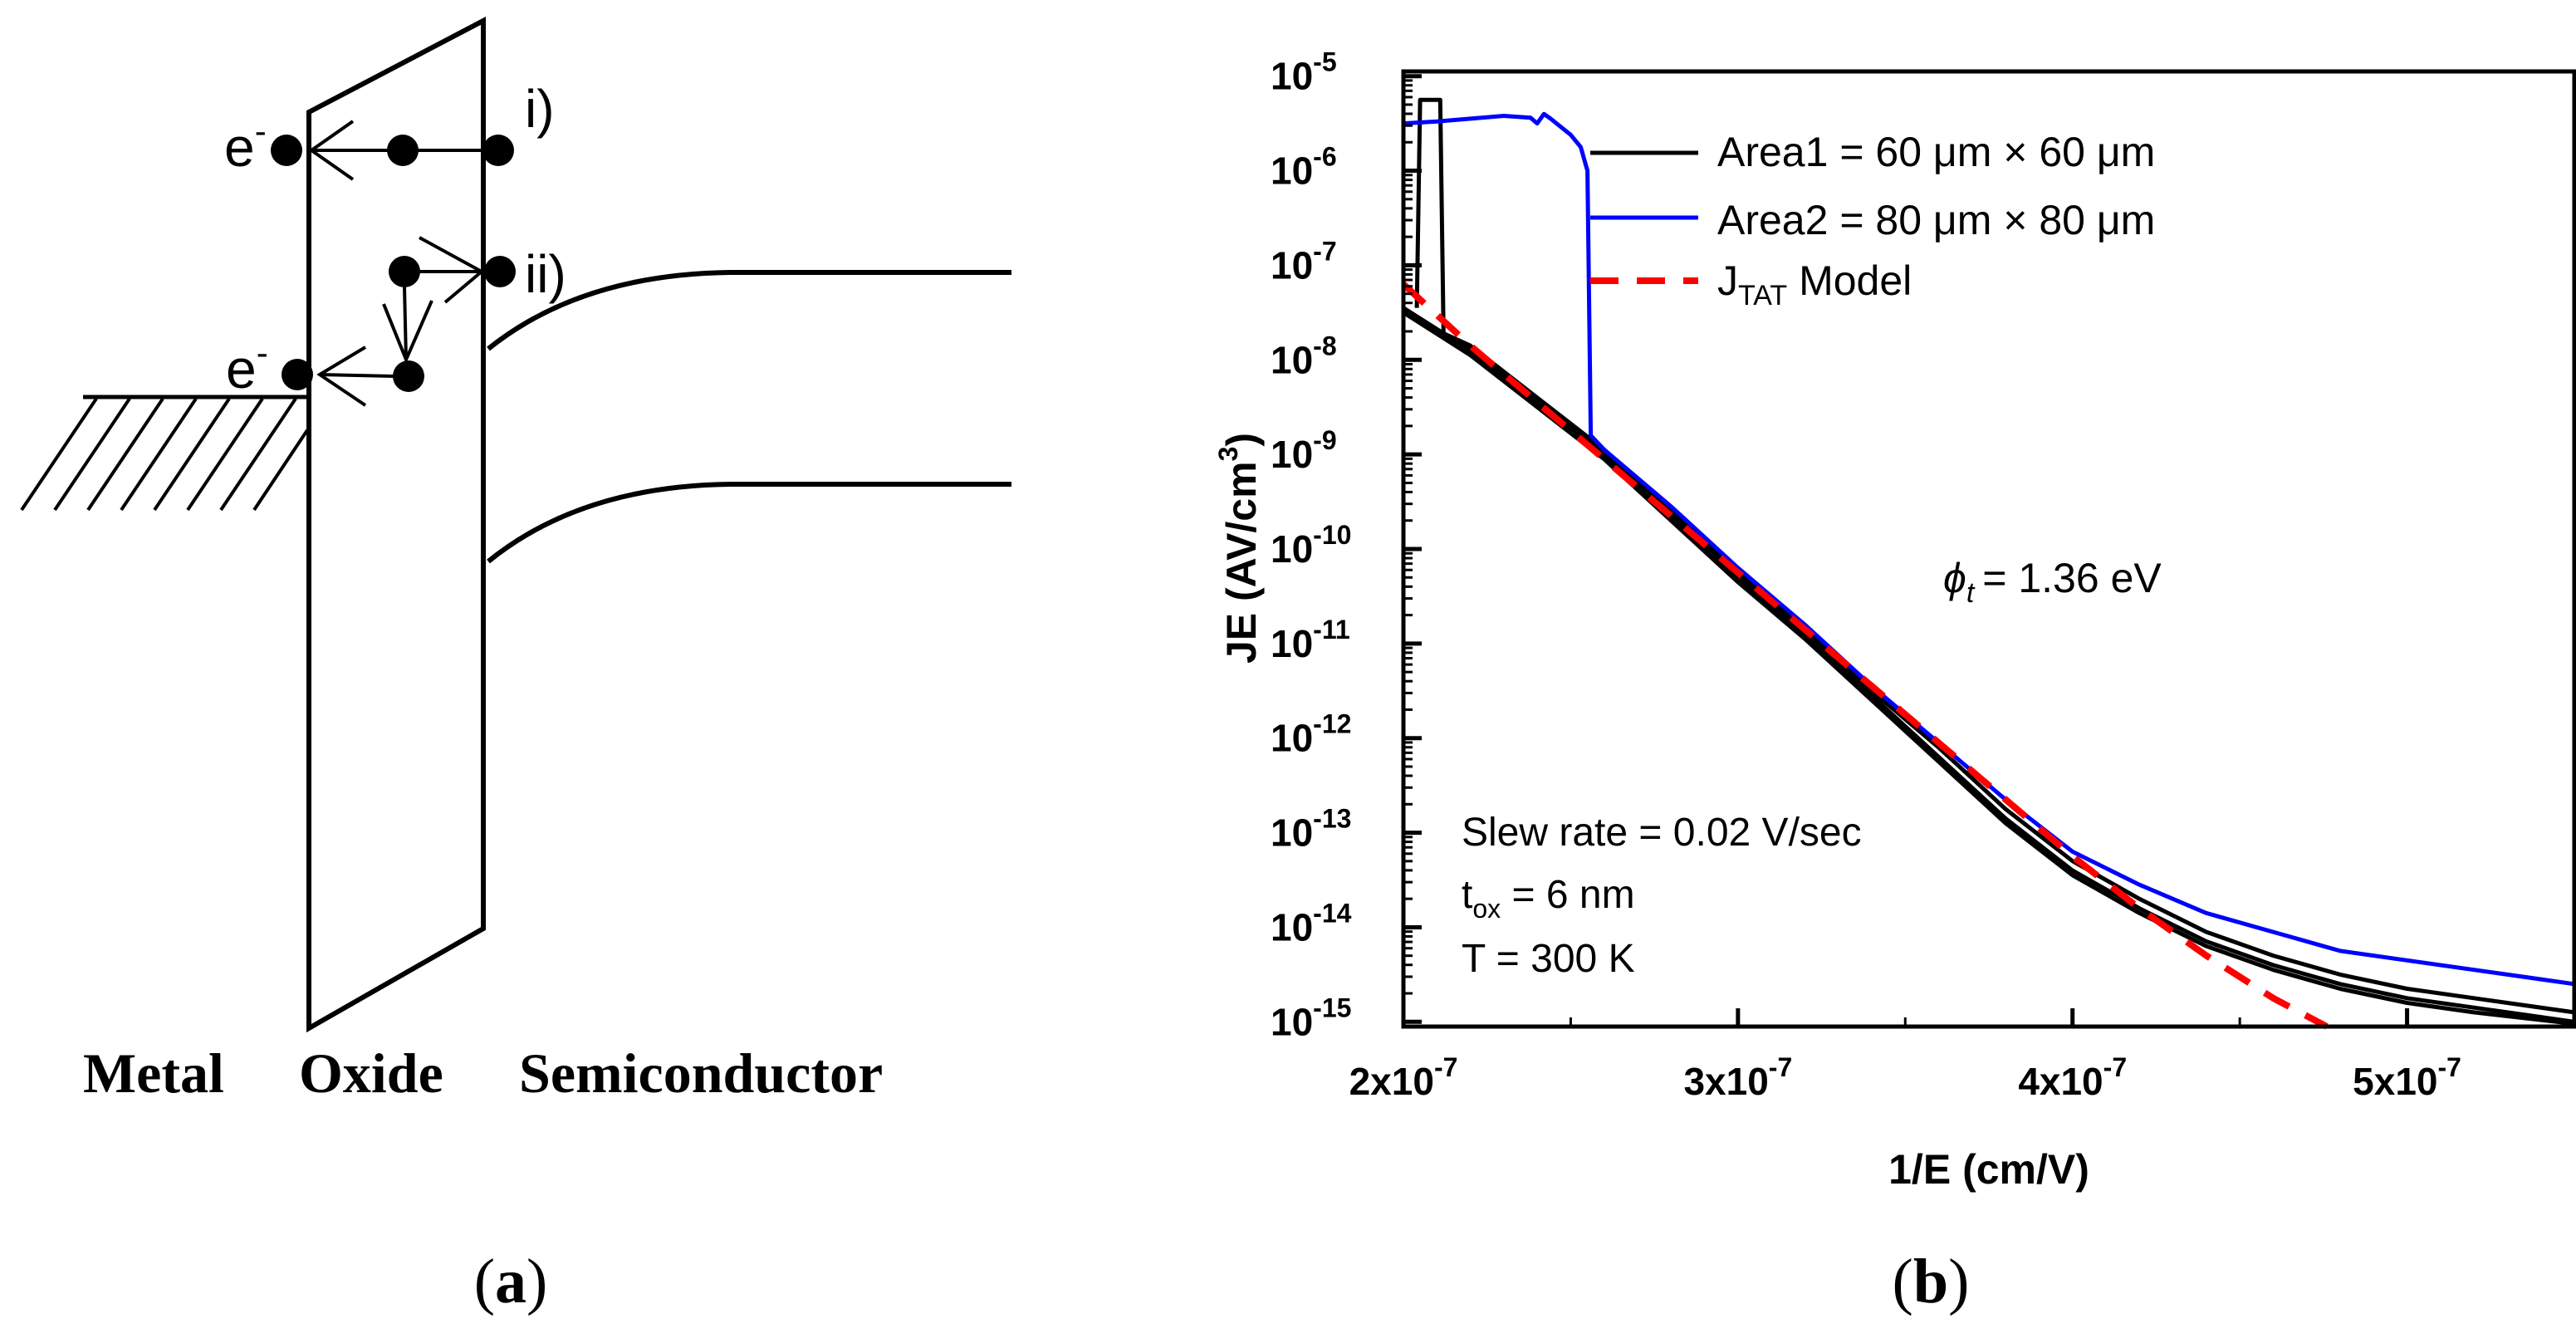  Describe the element at coordinates (2052, 582) in the screenshot. I see `trap-energy-annotation: ϕt = 1.36 eV` at that location.